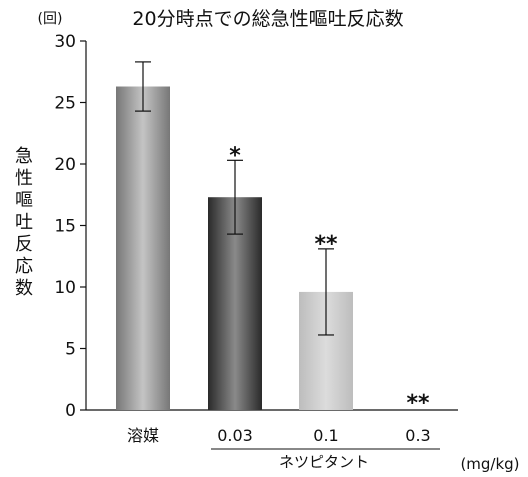 Image resolution: width=528 pixels, height=477 pixels. Describe the element at coordinates (417, 435) in the screenshot. I see `x-tick-label-3: 0.3` at that location.